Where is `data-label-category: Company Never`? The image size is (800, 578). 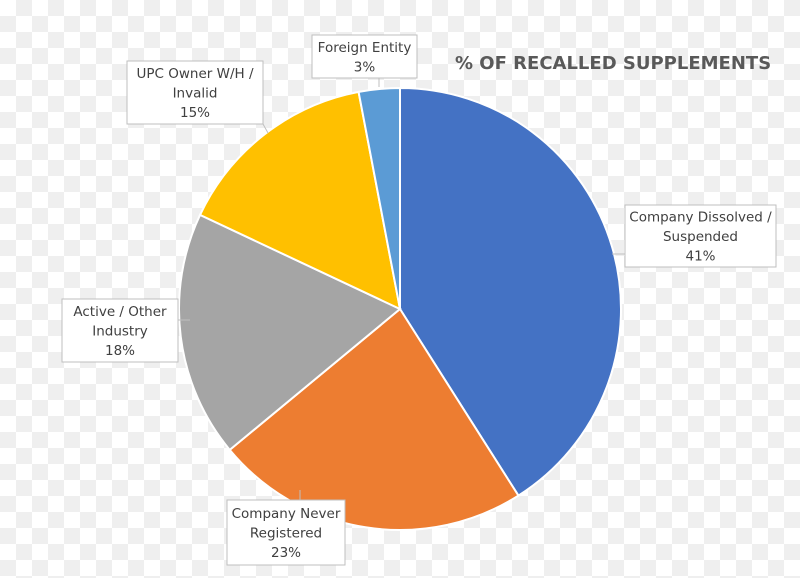
data-label-category: Company Never is located at coordinates (286, 514).